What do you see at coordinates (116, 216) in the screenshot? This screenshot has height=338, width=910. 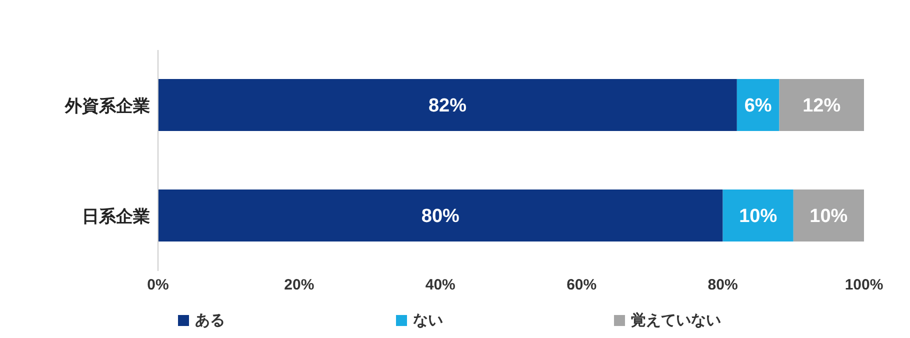 I see `y-tick-label: 日系企業` at bounding box center [116, 216].